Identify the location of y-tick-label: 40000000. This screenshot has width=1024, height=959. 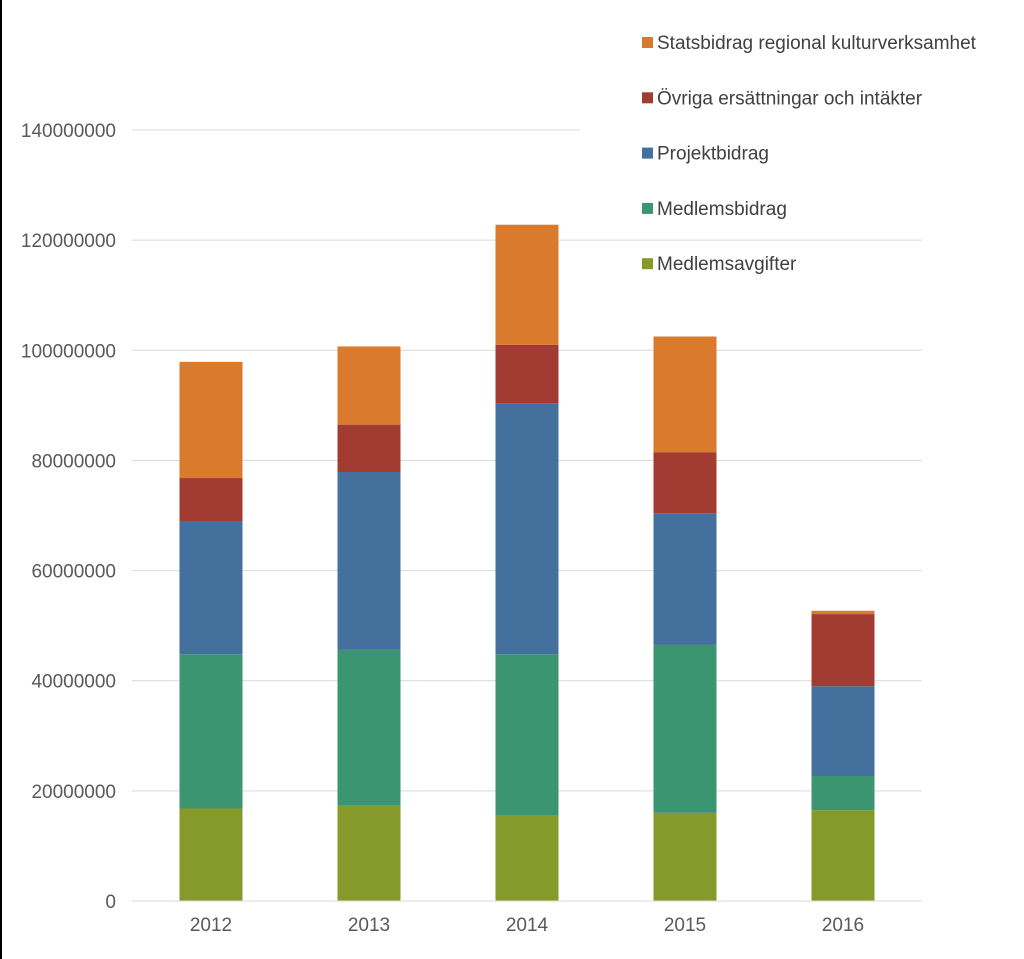
(73, 682).